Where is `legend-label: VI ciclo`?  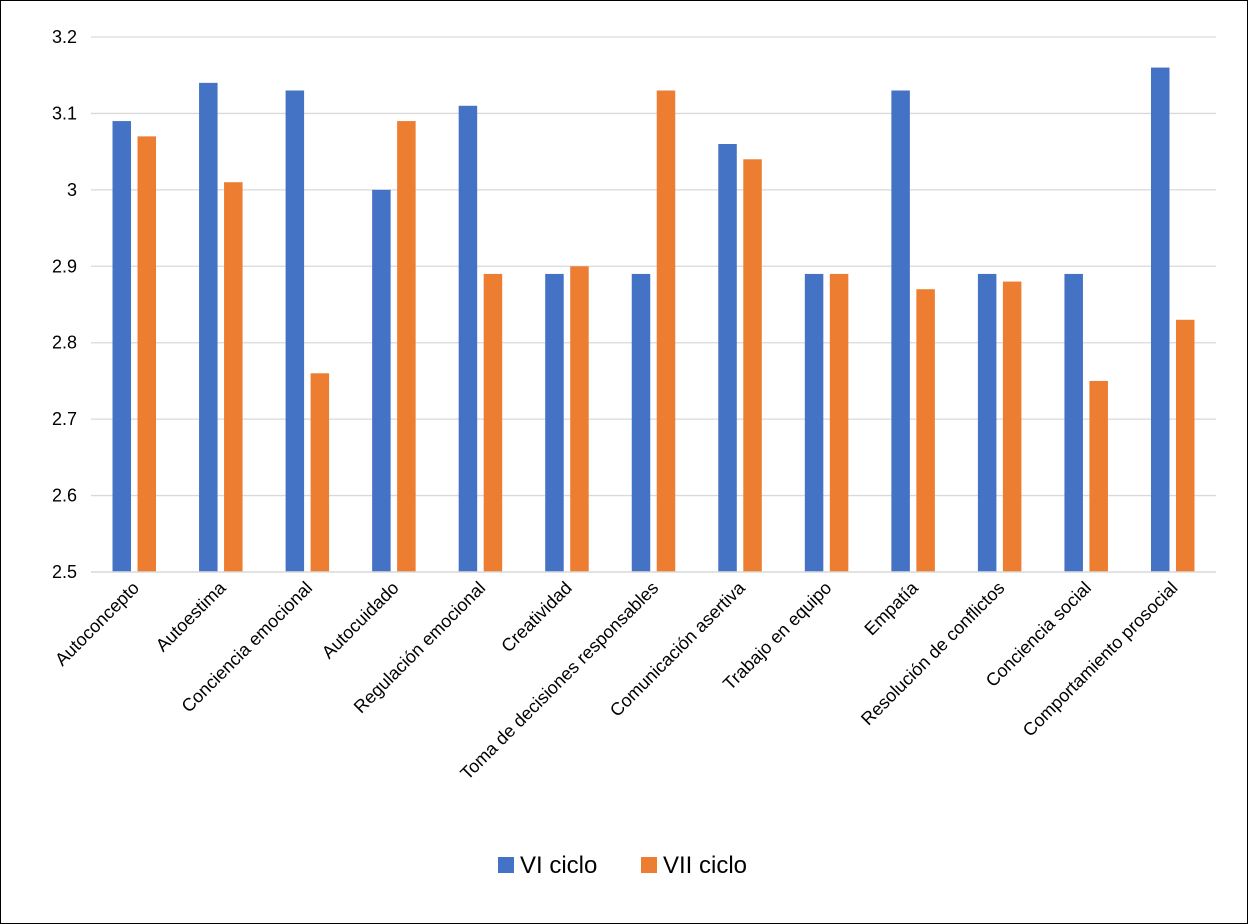
legend-label: VI ciclo is located at coordinates (558, 865).